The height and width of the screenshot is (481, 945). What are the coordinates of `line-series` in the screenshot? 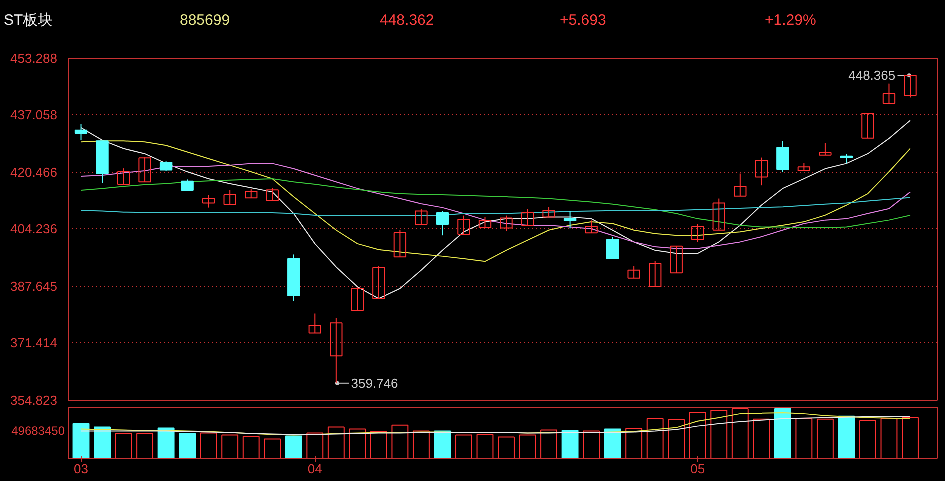 It's located at (495, 203).